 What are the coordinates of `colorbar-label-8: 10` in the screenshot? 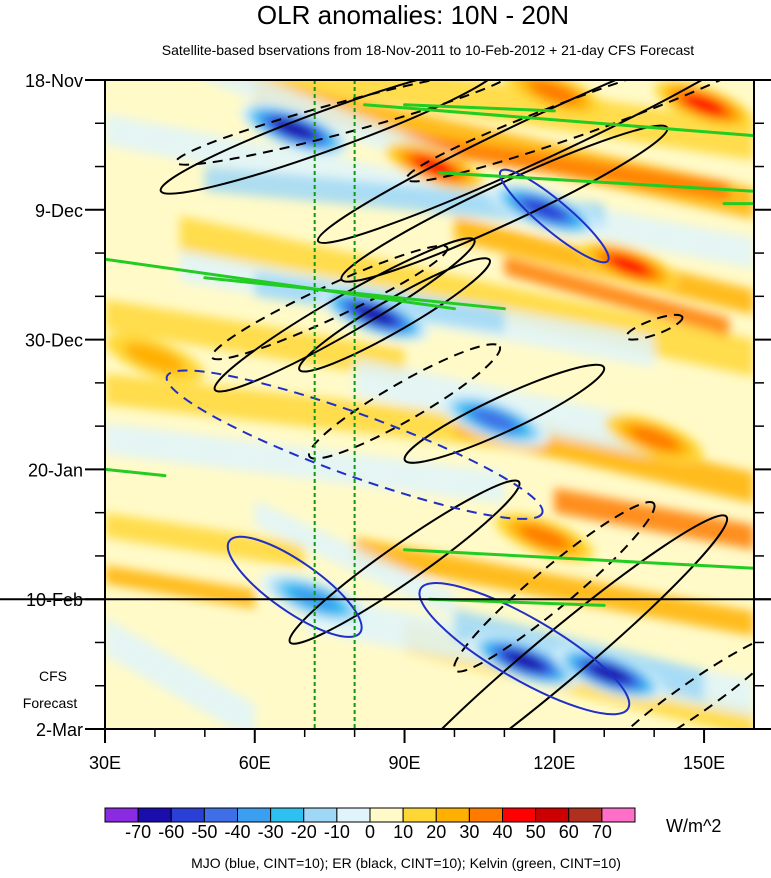 It's located at (403, 832).